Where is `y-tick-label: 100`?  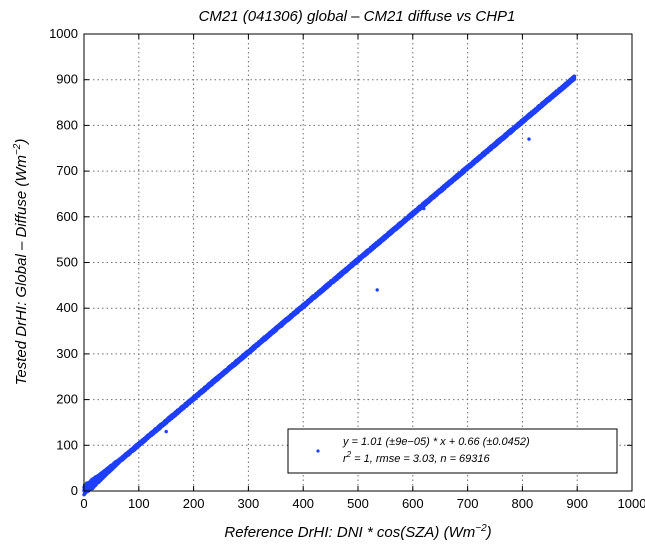
y-tick-label: 100 is located at coordinates (67, 444).